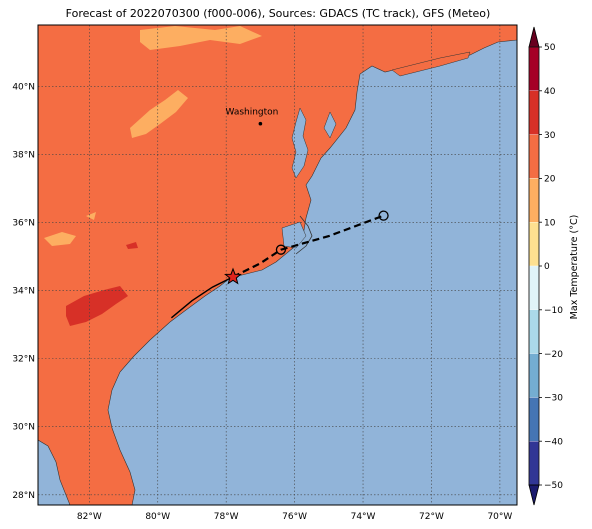 This screenshot has height=529, width=592. I want to click on gulf-water, so click(54, 472).